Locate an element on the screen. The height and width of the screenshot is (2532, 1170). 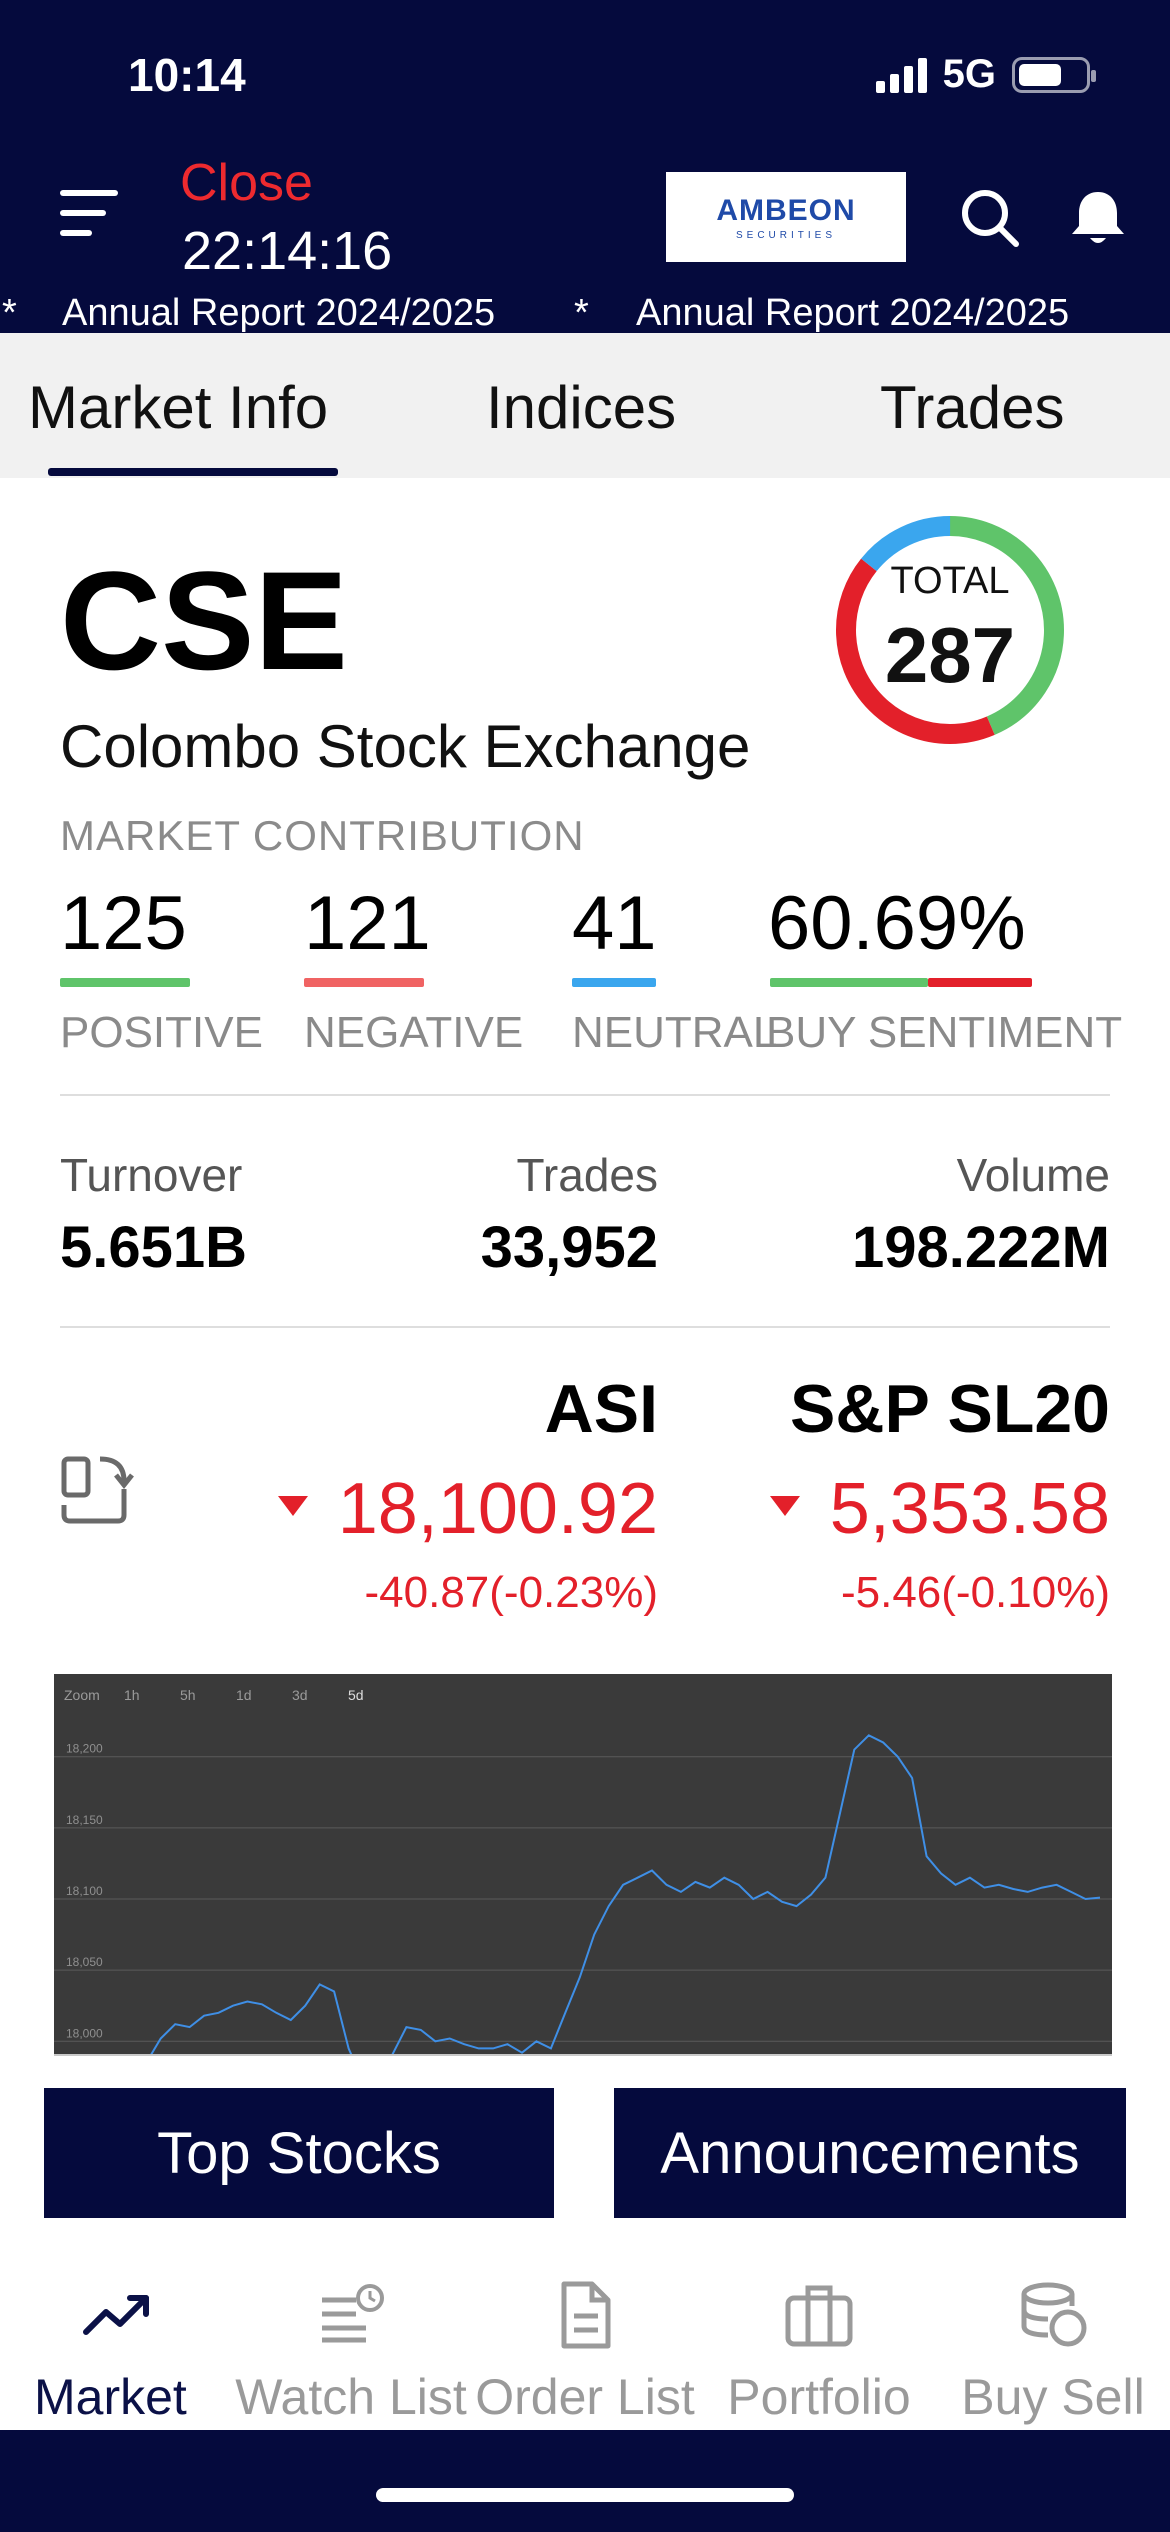
turnover-label: Turnover is located at coordinates (151, 1175).